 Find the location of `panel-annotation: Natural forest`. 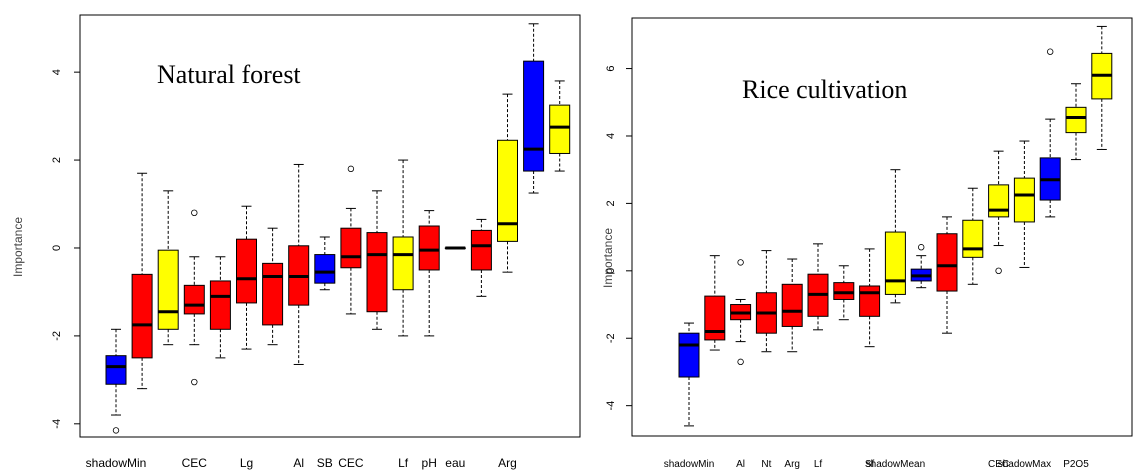

panel-annotation: Natural forest is located at coordinates (229, 74).